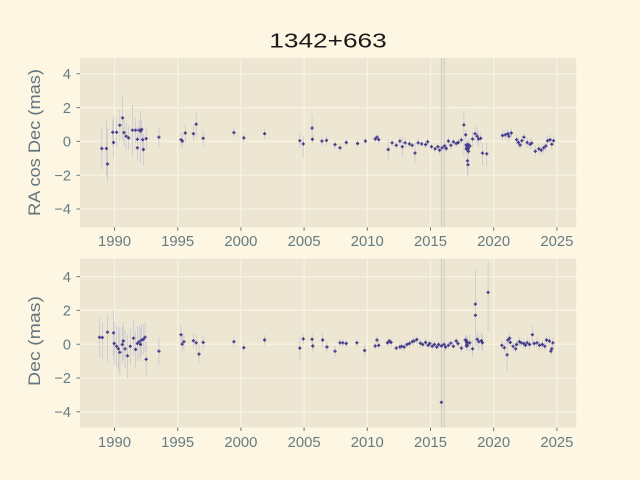 Image resolution: width=640 pixels, height=480 pixels. I want to click on svg-text: RA cos Dec (mas), so click(35, 142).